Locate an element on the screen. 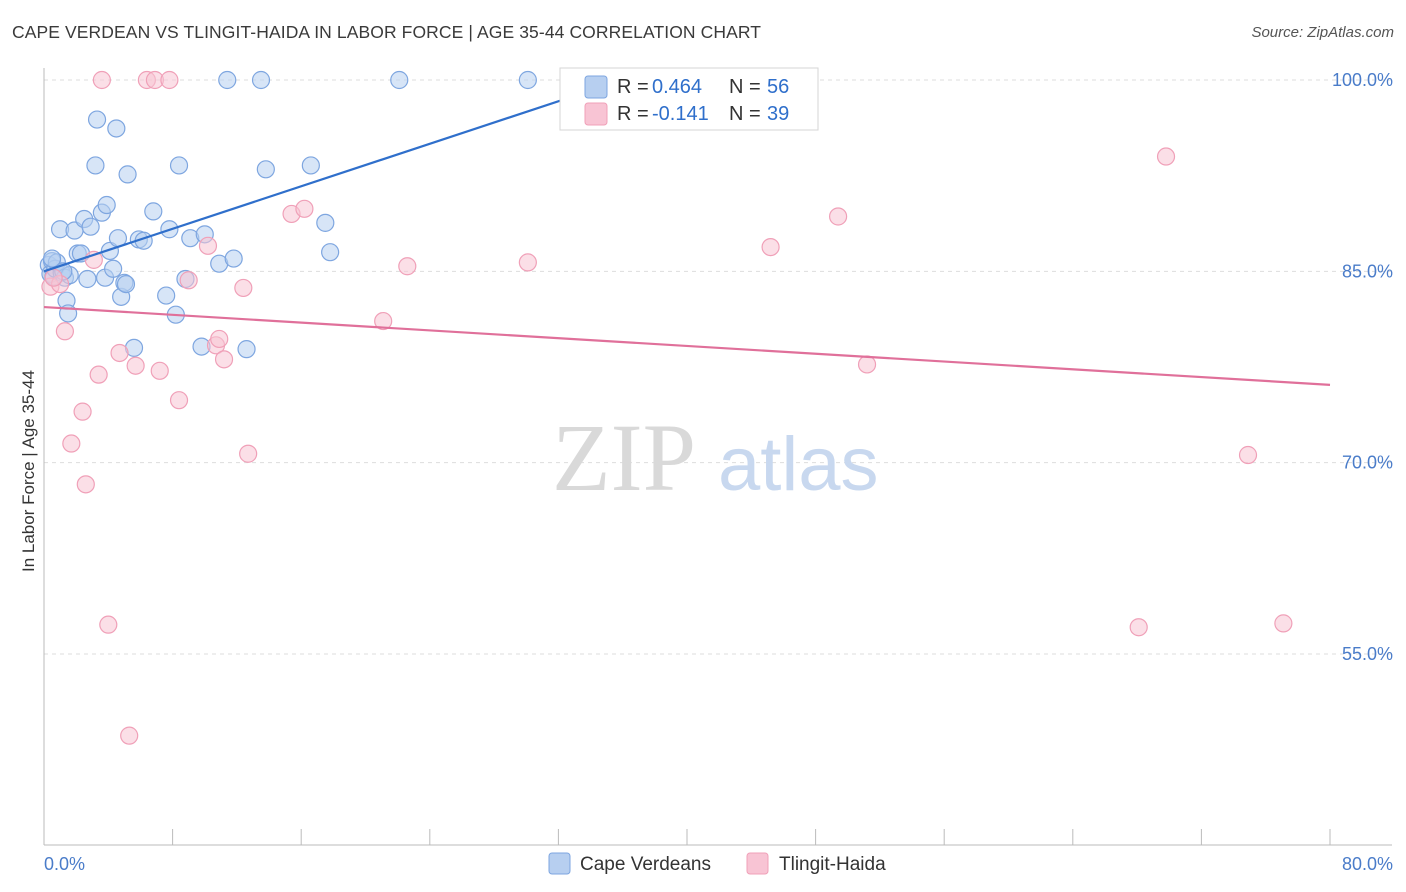 This screenshot has width=1406, height=892. bottom-legend-swatch-tlingit-haida is located at coordinates (757, 863).